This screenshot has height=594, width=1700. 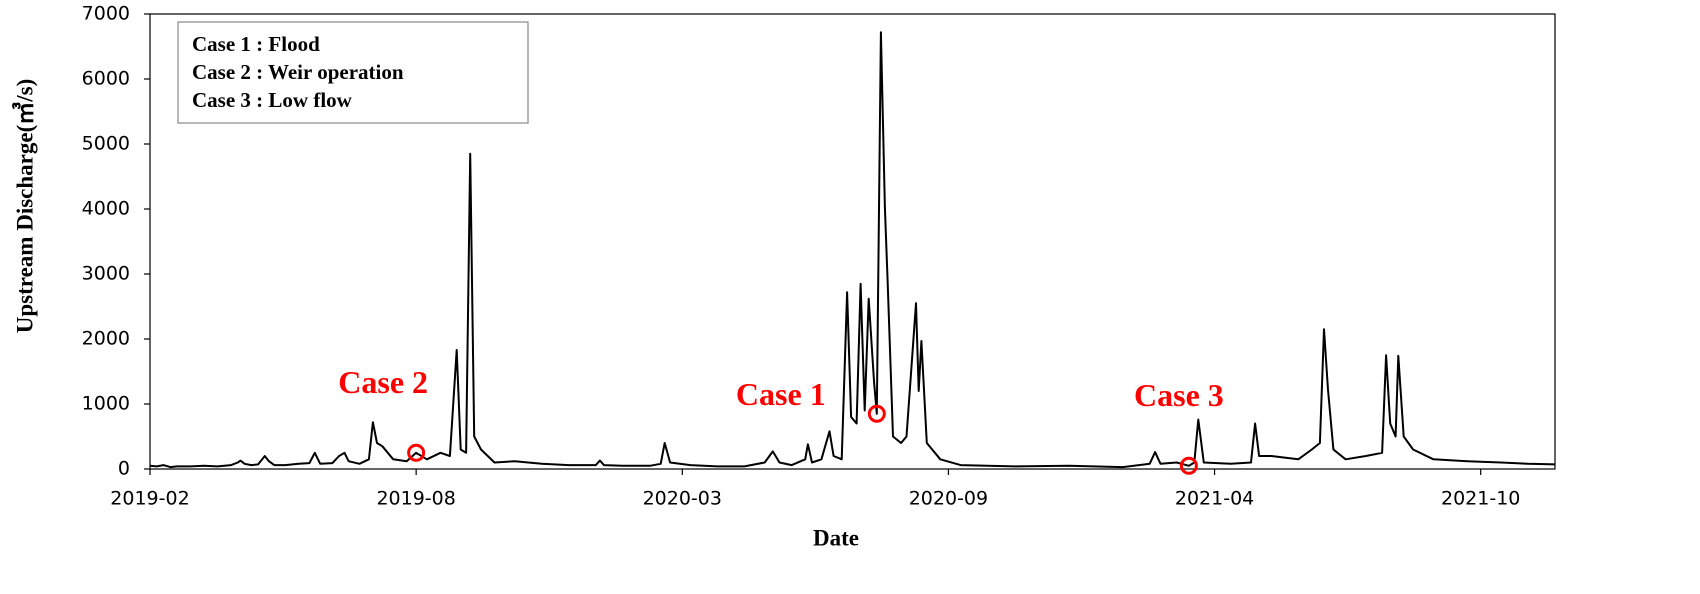 What do you see at coordinates (948, 499) in the screenshot?
I see `x-tick-label: 2020-09` at bounding box center [948, 499].